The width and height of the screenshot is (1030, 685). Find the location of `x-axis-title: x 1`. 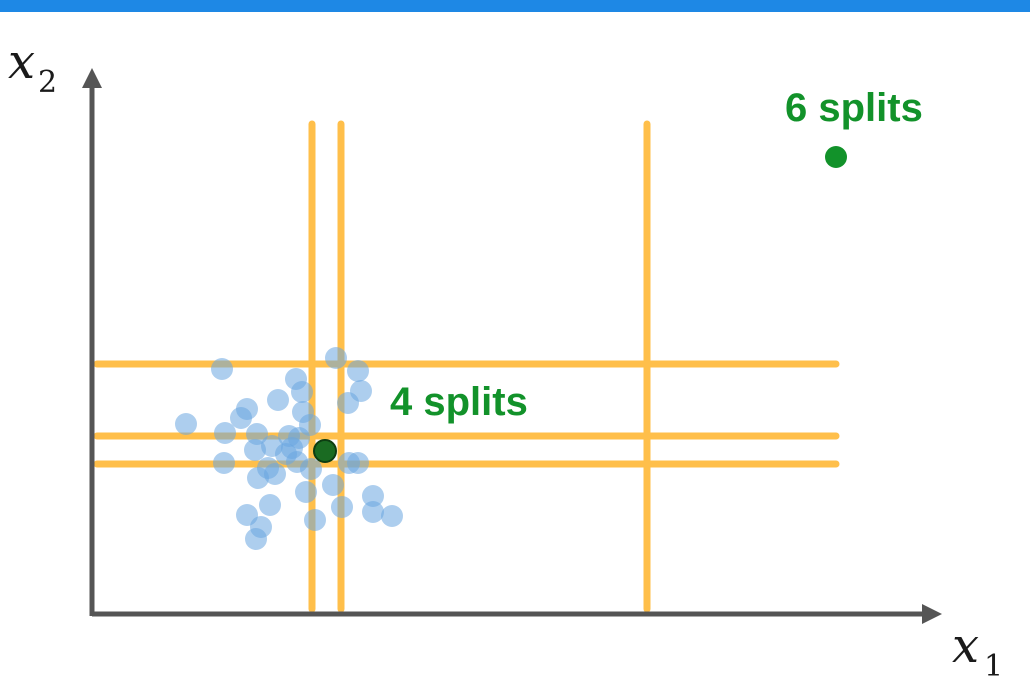

x-axis-title: x 1 is located at coordinates (977, 651).